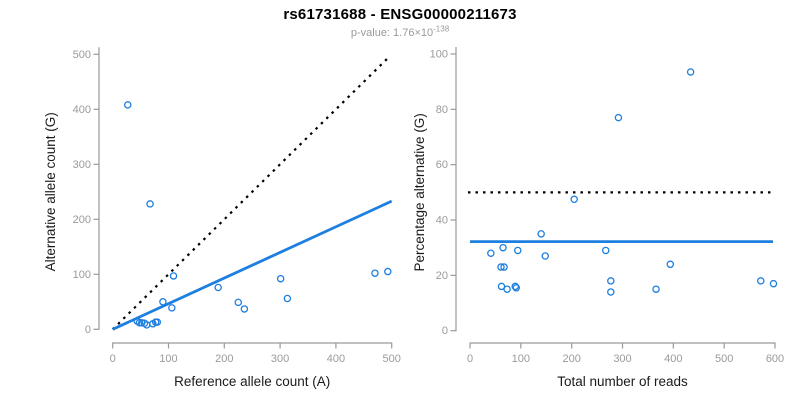 The height and width of the screenshot is (400, 800). What do you see at coordinates (441, 29) in the screenshot?
I see `pvalue-exponent: -138` at bounding box center [441, 29].